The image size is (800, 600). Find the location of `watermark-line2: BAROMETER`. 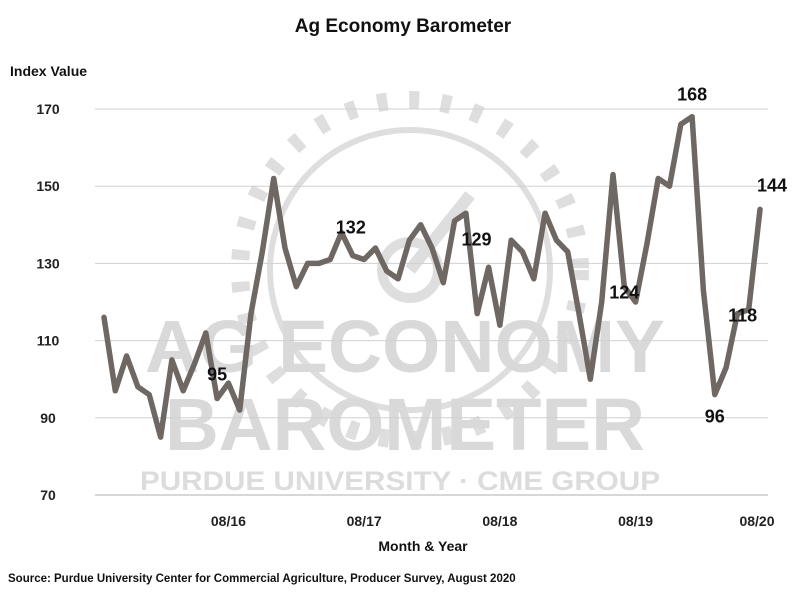

watermark-line2: BAROMETER is located at coordinates (405, 424).